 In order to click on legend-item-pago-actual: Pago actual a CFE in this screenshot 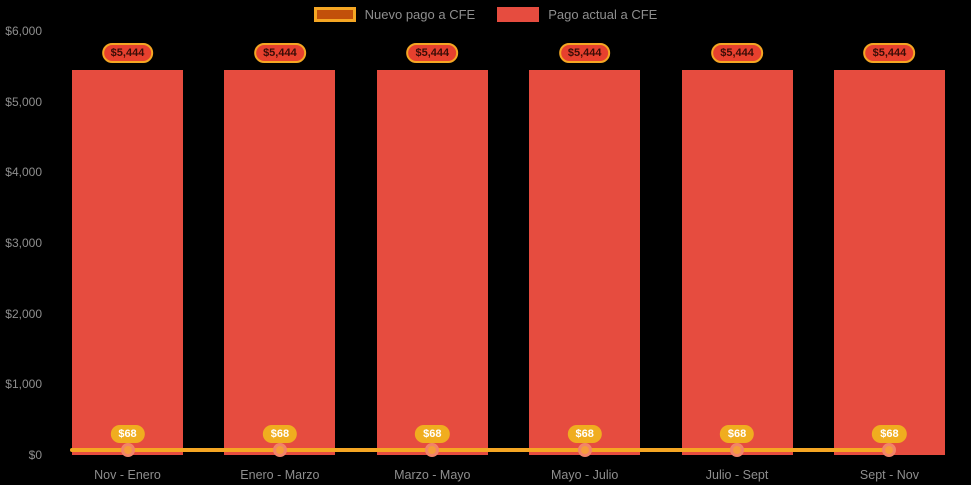, I will do `click(577, 14)`.